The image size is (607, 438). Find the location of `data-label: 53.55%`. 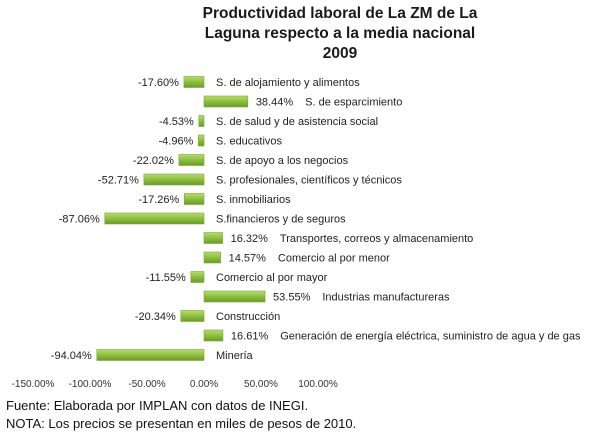

data-label: 53.55% is located at coordinates (292, 298).